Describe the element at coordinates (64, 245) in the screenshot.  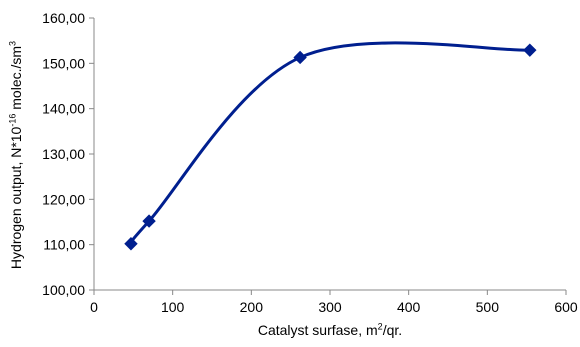
I see `y-tick-label: 110,00` at that location.